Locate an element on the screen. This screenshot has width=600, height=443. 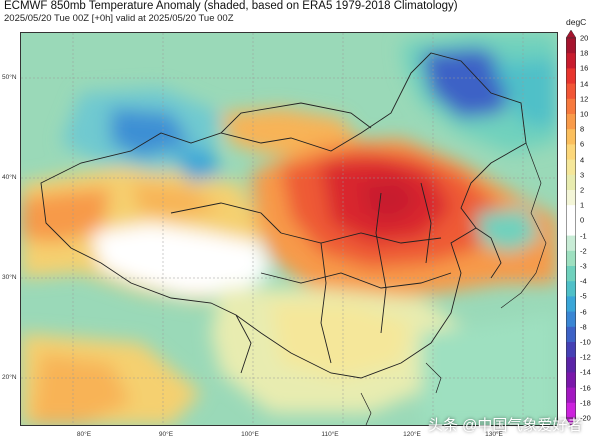
colorbar-tick-label: -2 is located at coordinates (583, 251).